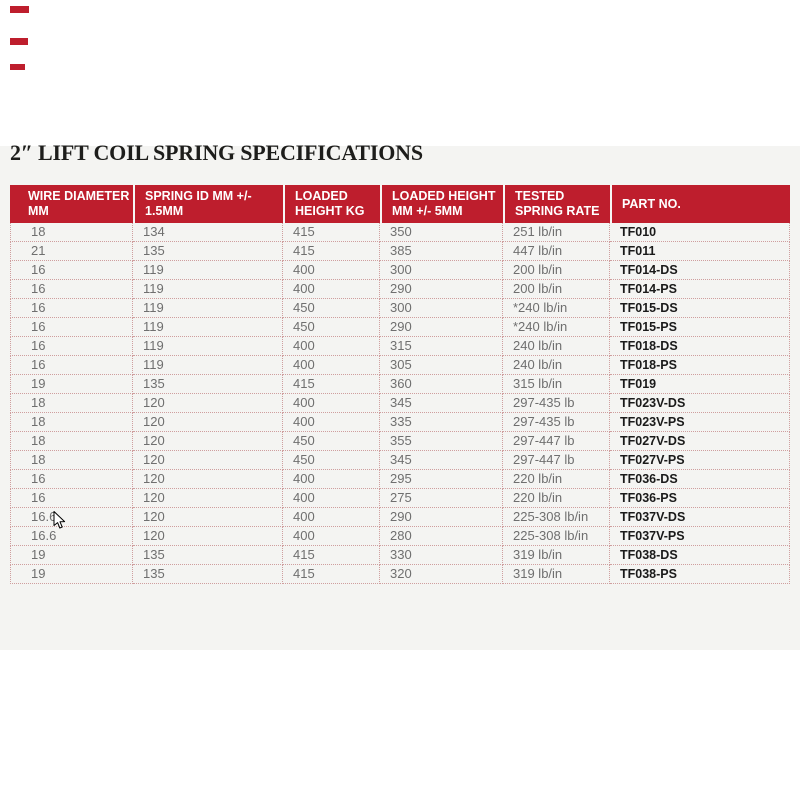 The width and height of the screenshot is (800, 800). What do you see at coordinates (700, 365) in the screenshot?
I see `part-no-cell: TF018-PS` at bounding box center [700, 365].